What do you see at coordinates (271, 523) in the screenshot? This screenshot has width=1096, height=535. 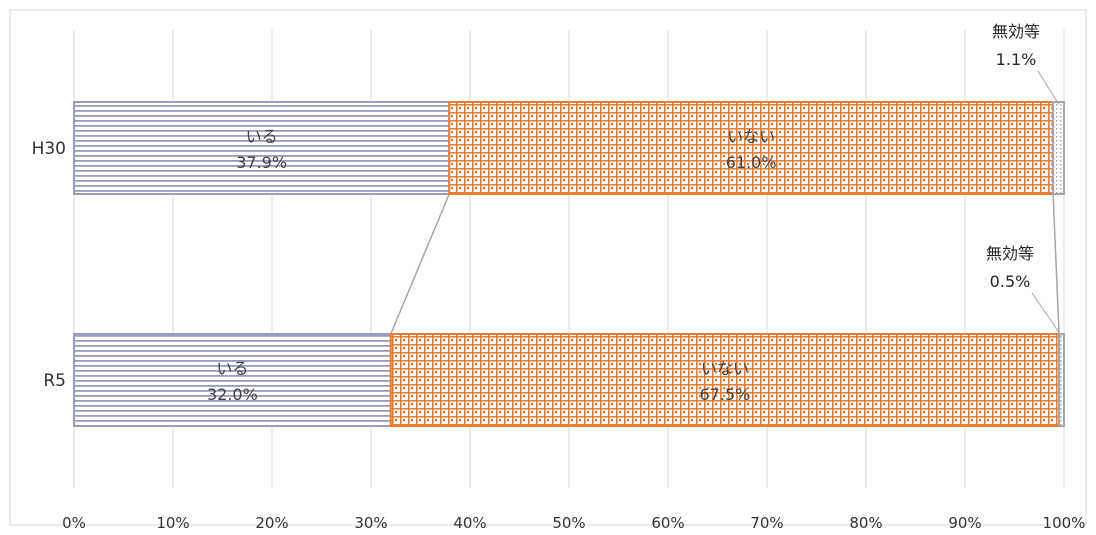 I see `x-tick-label: 20%` at bounding box center [271, 523].